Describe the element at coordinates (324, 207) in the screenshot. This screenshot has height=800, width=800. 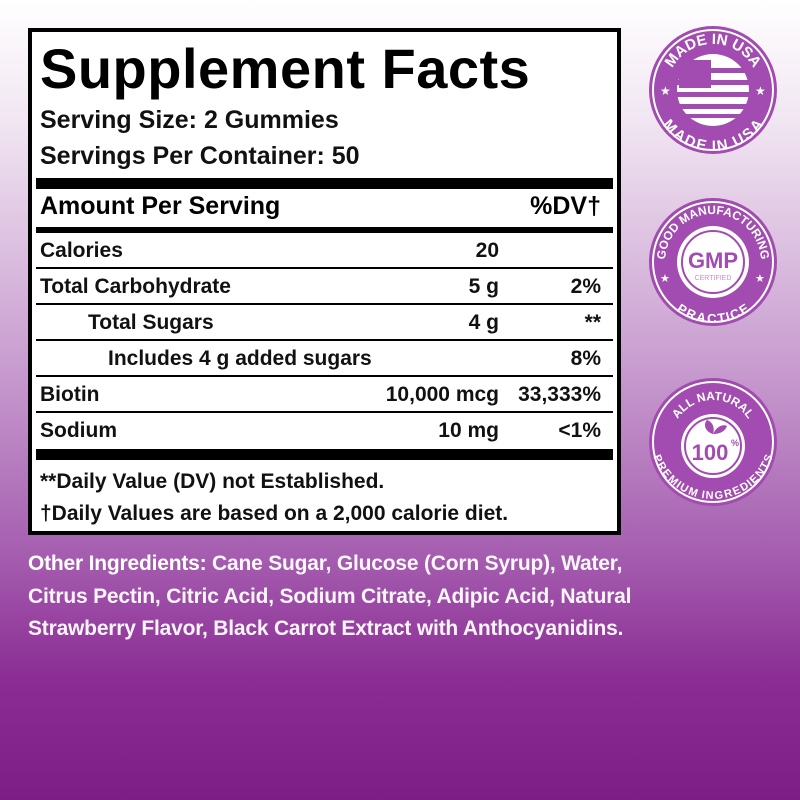
I see `amount-header-row: Amount Per Serving %DV†` at that location.